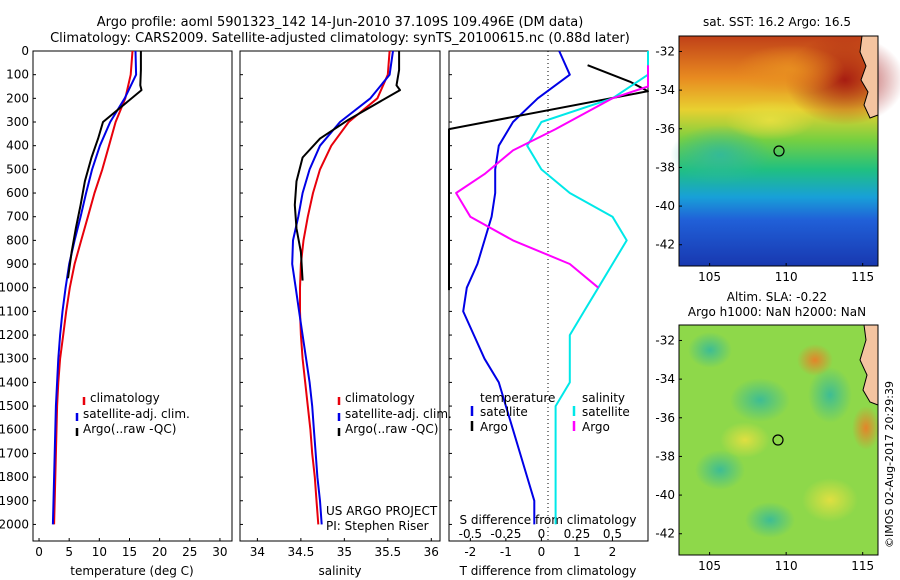  I want to click on legend-temperature-title: temperature, so click(517, 398).